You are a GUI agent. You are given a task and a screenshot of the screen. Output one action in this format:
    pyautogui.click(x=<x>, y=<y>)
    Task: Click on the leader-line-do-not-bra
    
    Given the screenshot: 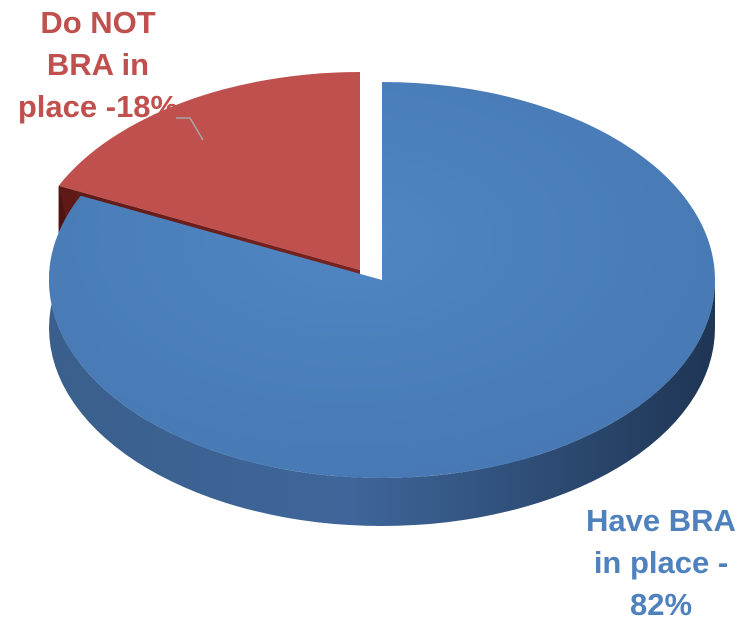 What is the action you would take?
    pyautogui.click(x=190, y=129)
    